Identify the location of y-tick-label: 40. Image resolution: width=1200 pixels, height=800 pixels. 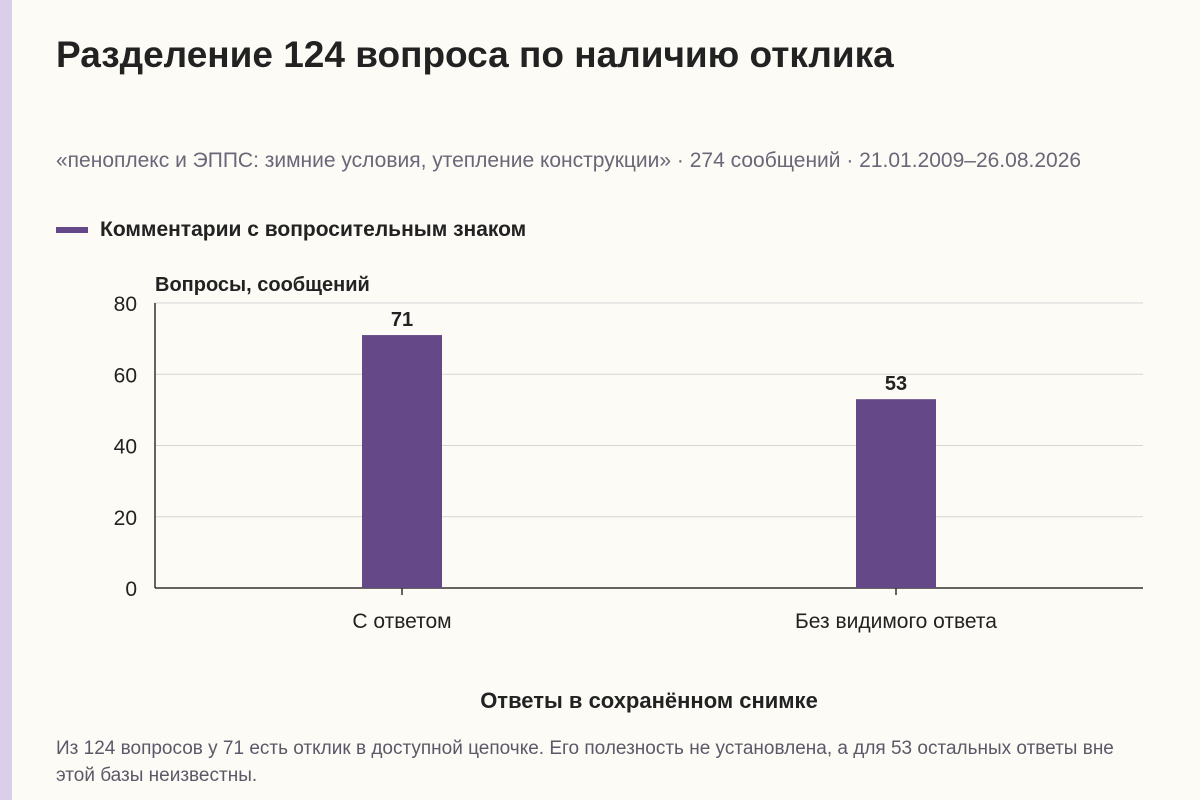
(125, 447).